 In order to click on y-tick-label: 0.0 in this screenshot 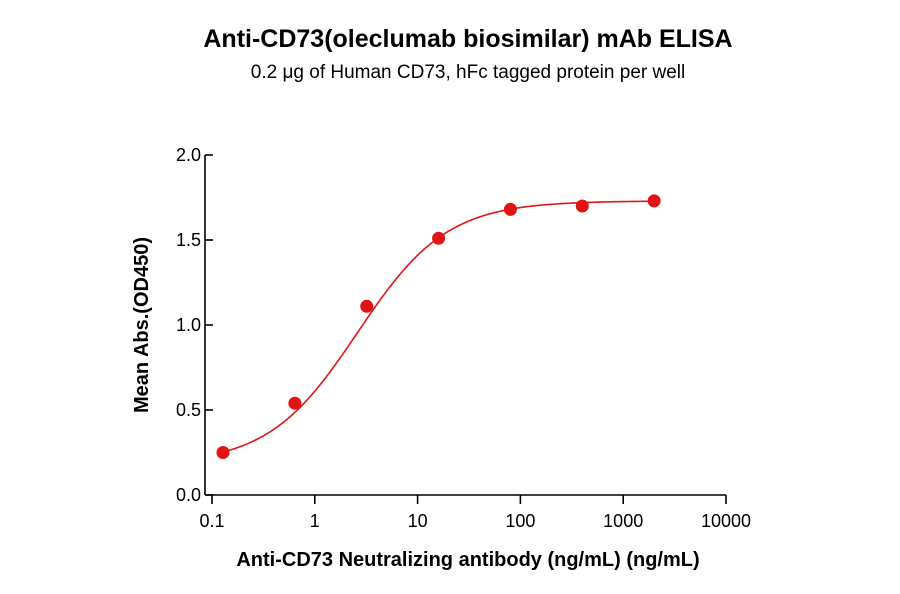, I will do `click(188, 495)`.